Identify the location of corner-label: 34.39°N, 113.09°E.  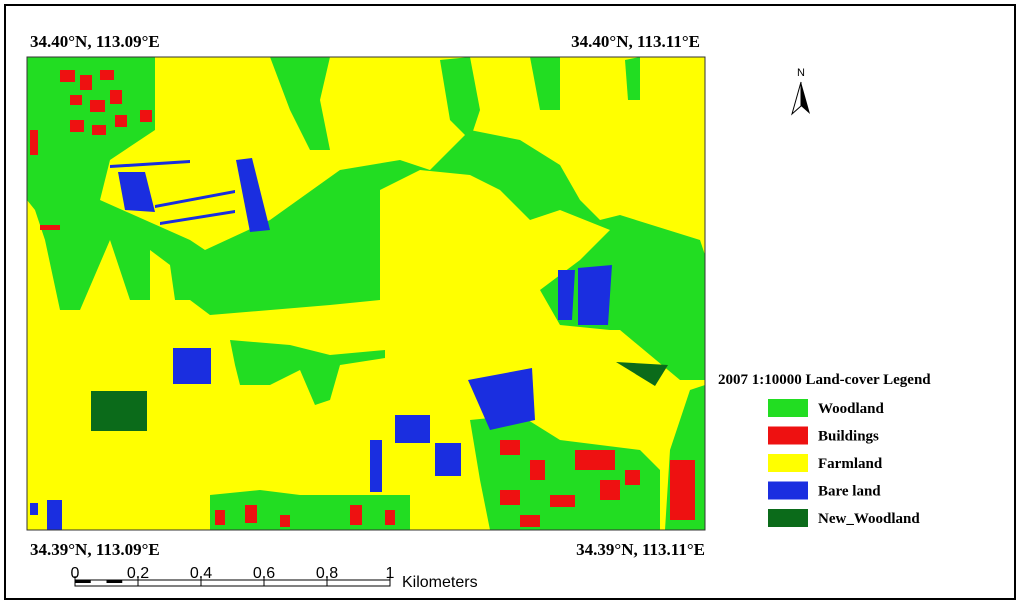
(95, 549).